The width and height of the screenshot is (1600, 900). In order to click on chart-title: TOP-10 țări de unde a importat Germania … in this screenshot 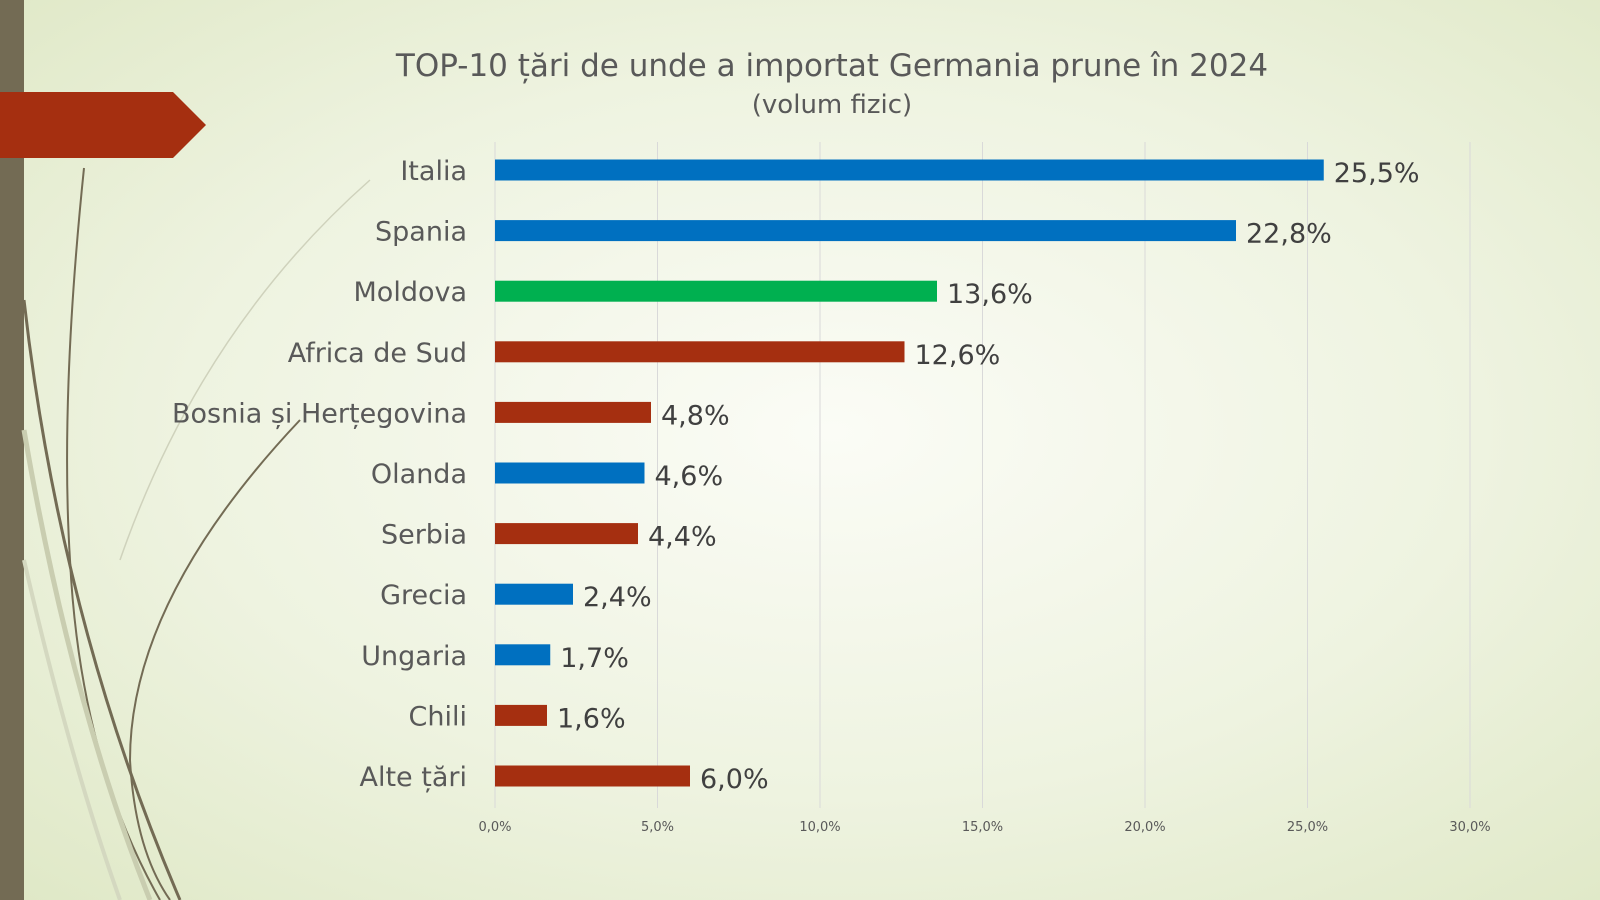, I will do `click(831, 66)`.